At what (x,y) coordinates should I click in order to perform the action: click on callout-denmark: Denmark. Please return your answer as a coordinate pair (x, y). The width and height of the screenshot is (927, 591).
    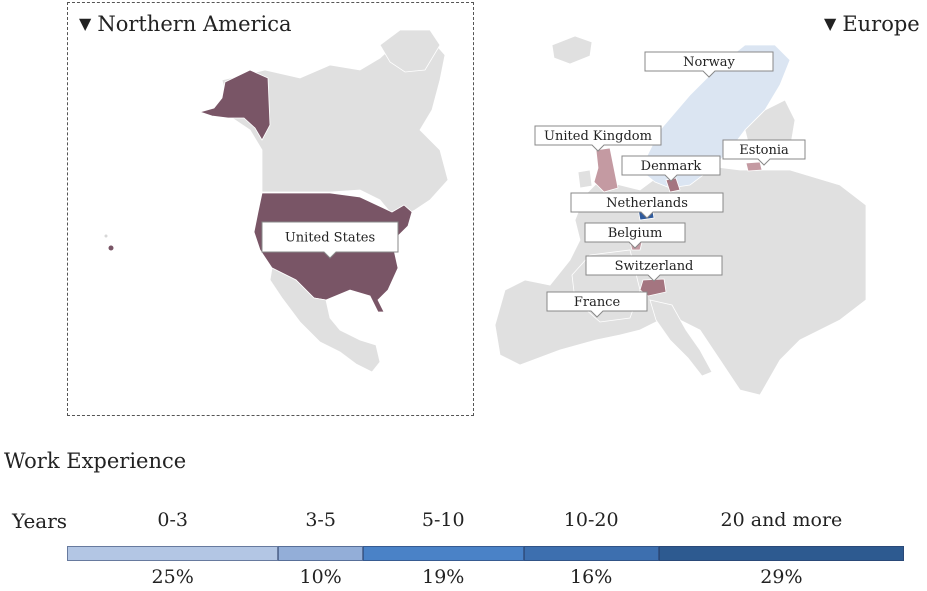
    Looking at the image, I should click on (671, 168).